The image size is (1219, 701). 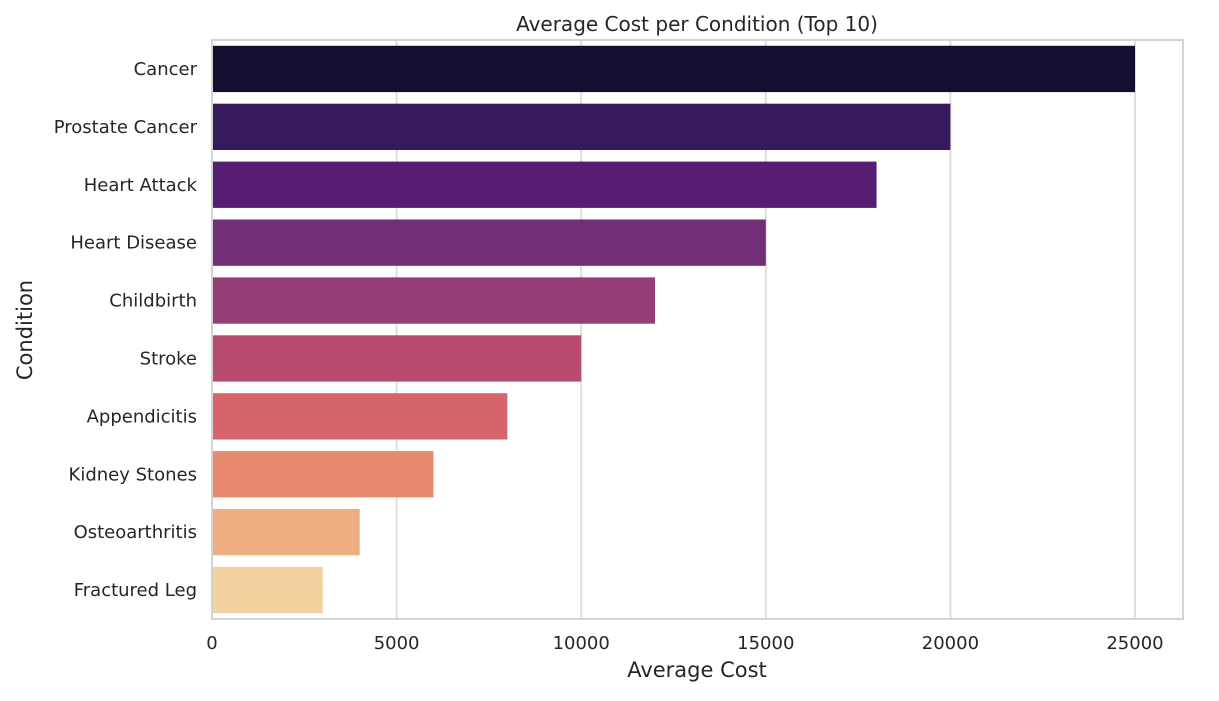 What do you see at coordinates (168, 358) in the screenshot?
I see `category-label: Stroke` at bounding box center [168, 358].